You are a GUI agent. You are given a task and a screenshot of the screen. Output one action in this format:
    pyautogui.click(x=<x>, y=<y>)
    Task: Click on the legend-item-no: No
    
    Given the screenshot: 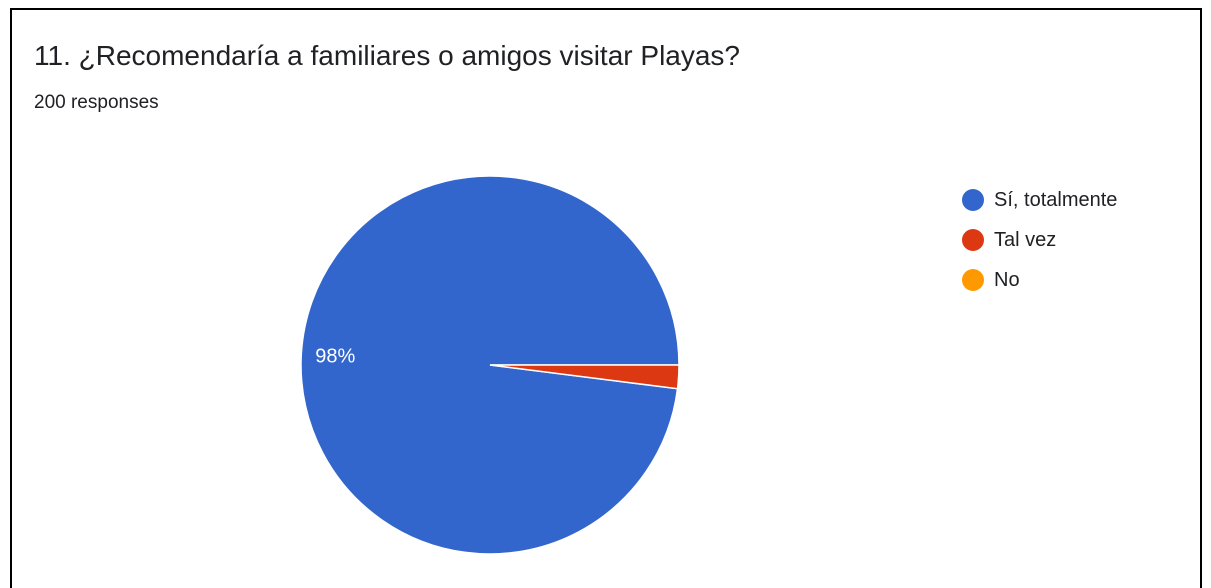 What is the action you would take?
    pyautogui.click(x=1039, y=280)
    